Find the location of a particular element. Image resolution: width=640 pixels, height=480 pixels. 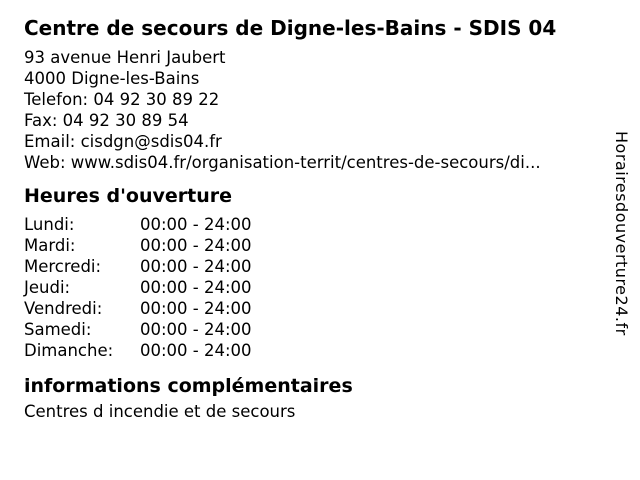

hours-row: Vendredi: 00:00 - 24:00 is located at coordinates (138, 308).